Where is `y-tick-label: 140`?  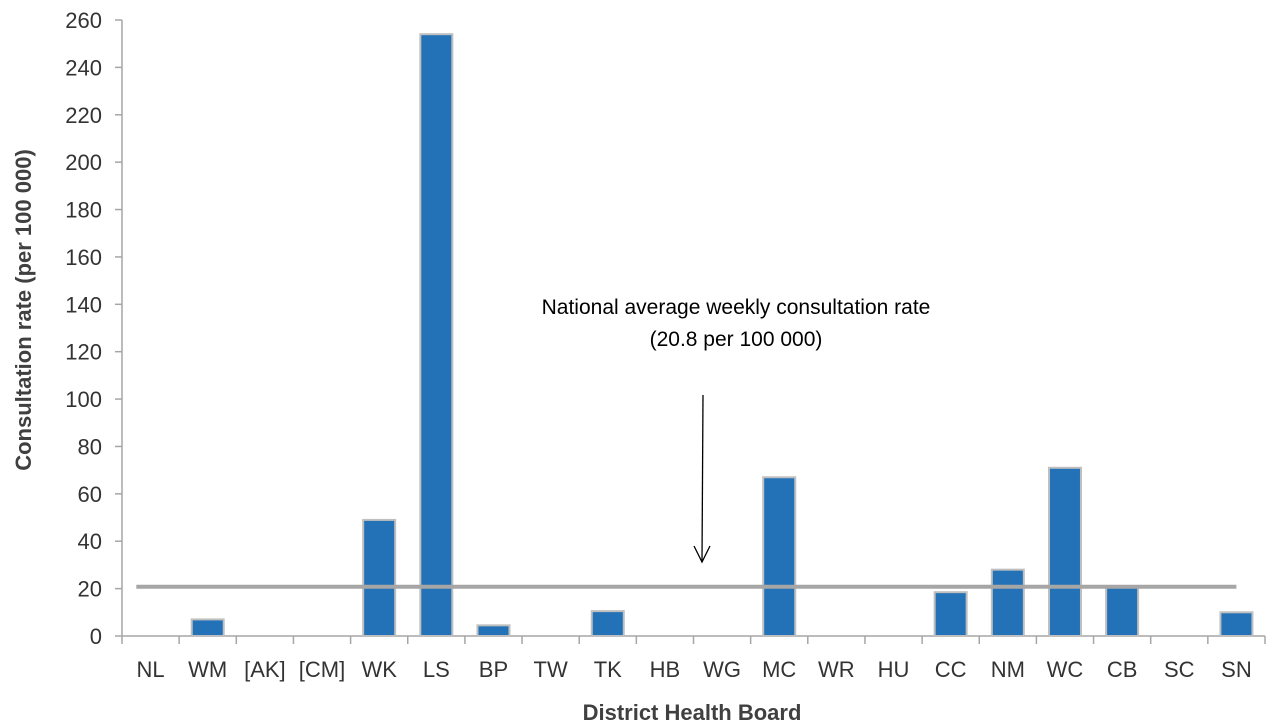 y-tick-label: 140 is located at coordinates (83, 304).